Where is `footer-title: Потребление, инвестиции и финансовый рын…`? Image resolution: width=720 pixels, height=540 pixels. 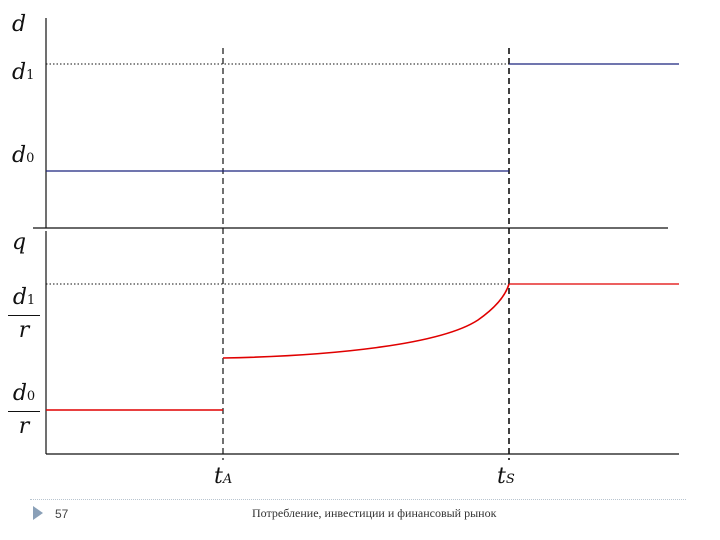
footer-title: Потребление, инвестиции и финансовый рын… is located at coordinates (374, 513).